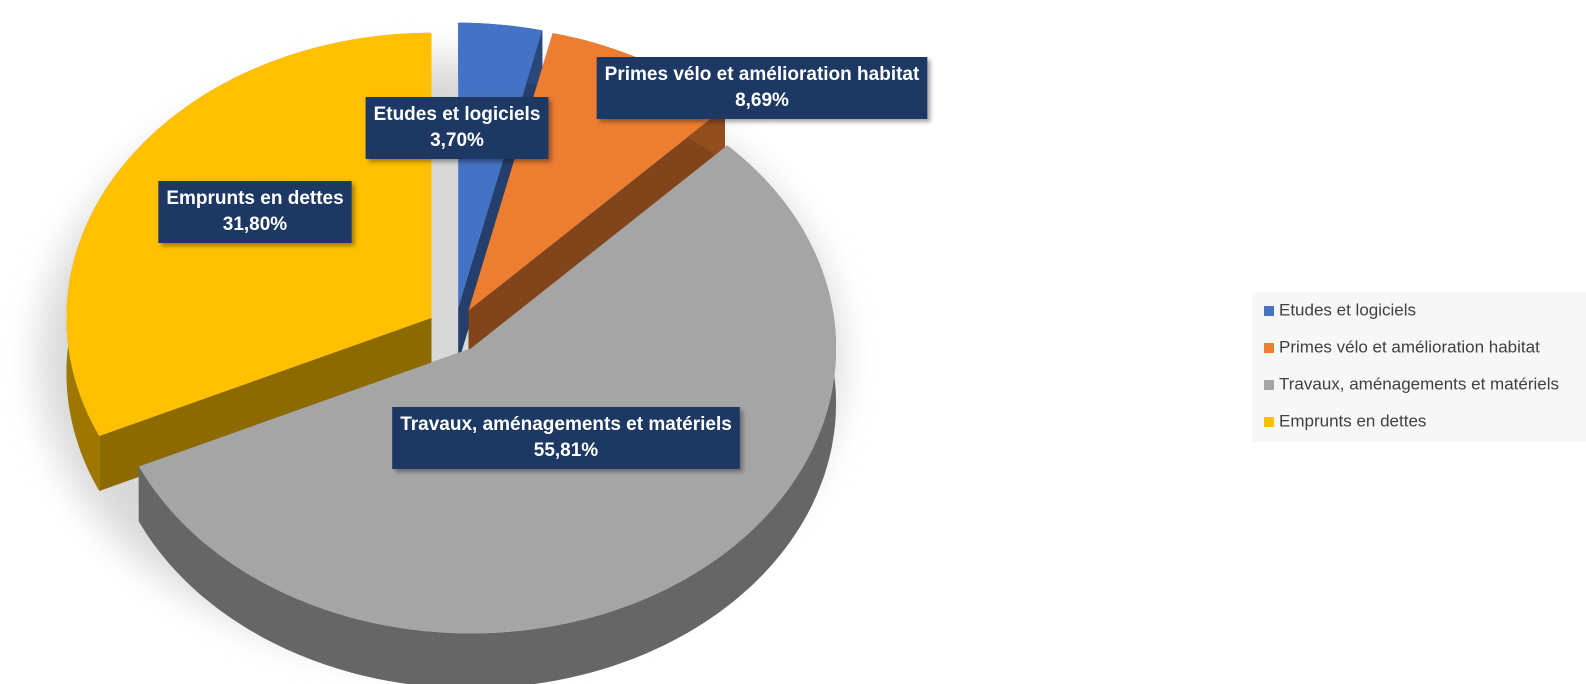 The width and height of the screenshot is (1586, 684). Describe the element at coordinates (762, 74) in the screenshot. I see `data-label-category: Primes vélo et amélioration habitat` at that location.